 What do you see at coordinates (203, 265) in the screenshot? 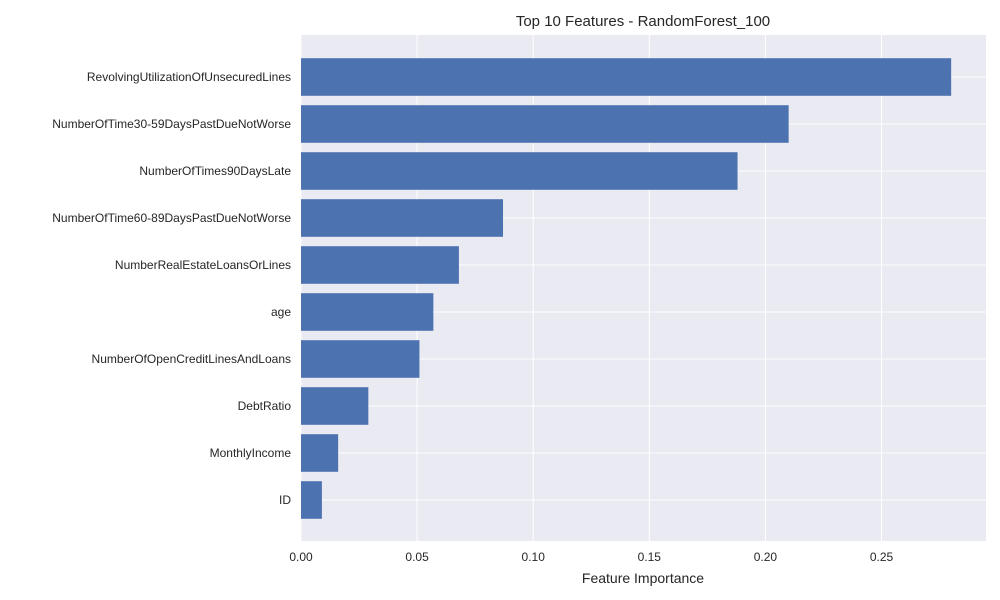
I see `y-tick-label: NumberRealEstateLoansOrLines` at bounding box center [203, 265].